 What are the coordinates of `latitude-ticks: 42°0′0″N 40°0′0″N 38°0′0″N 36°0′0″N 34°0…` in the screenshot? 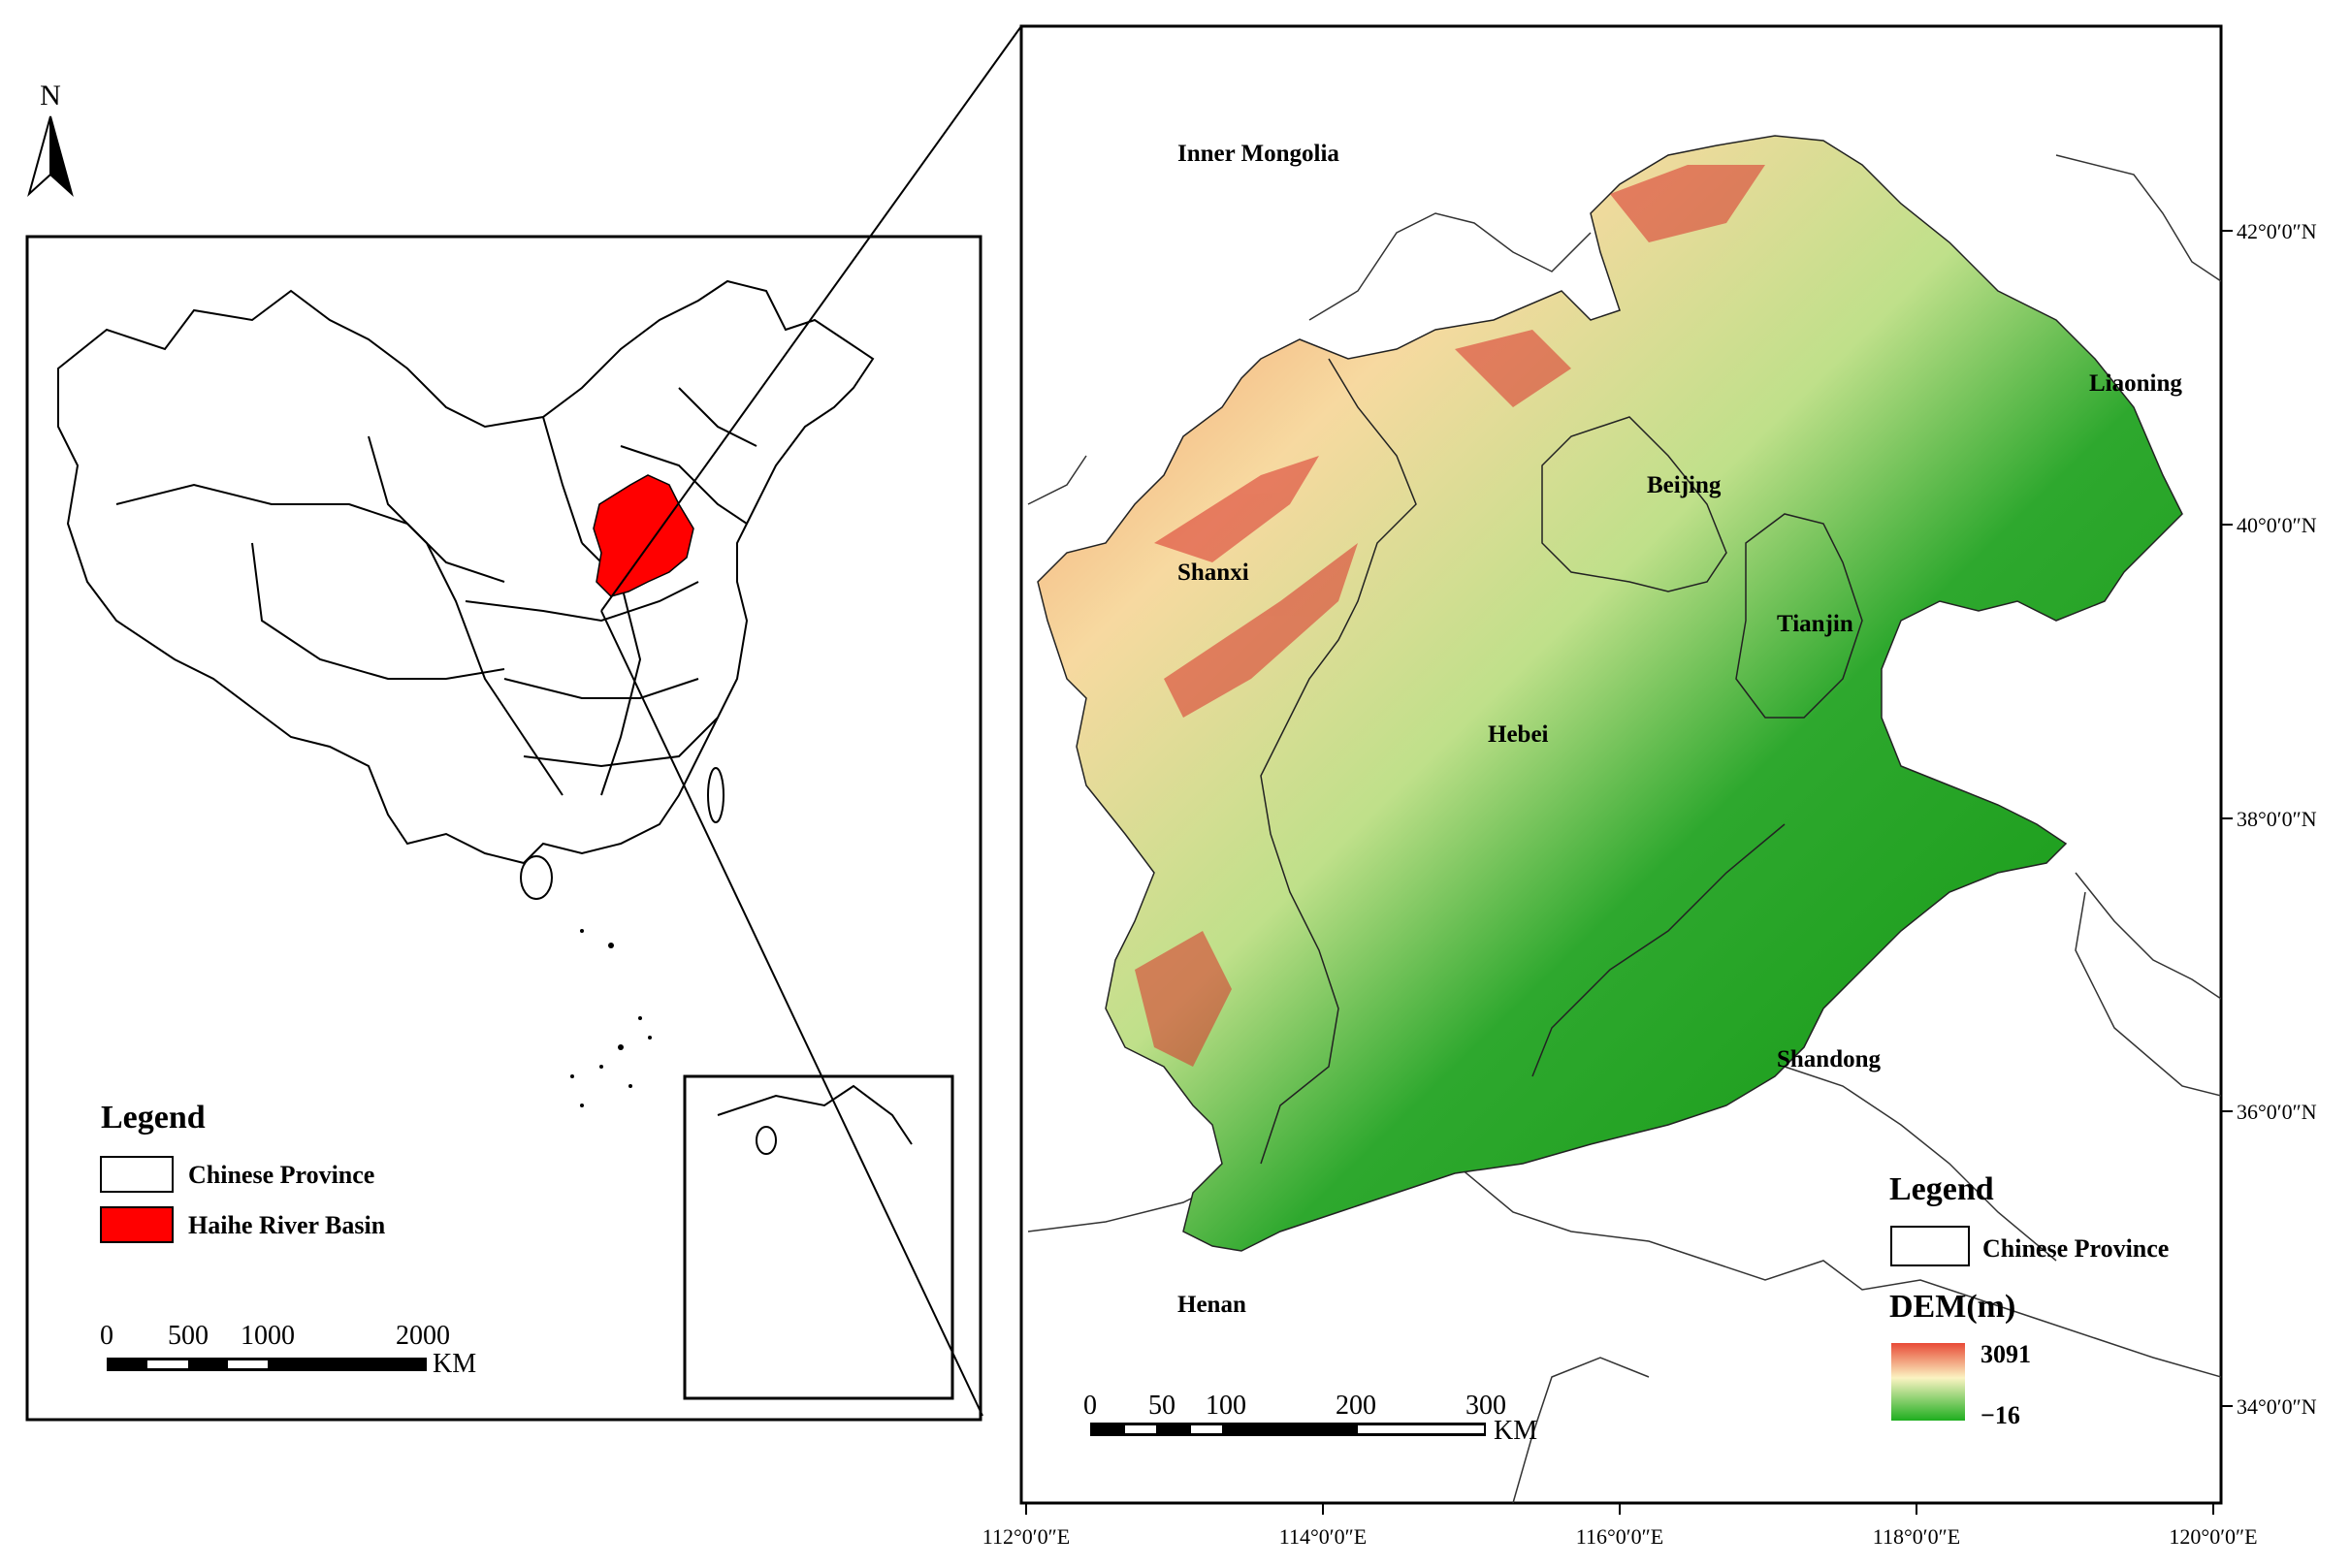 It's located at (2269, 819).